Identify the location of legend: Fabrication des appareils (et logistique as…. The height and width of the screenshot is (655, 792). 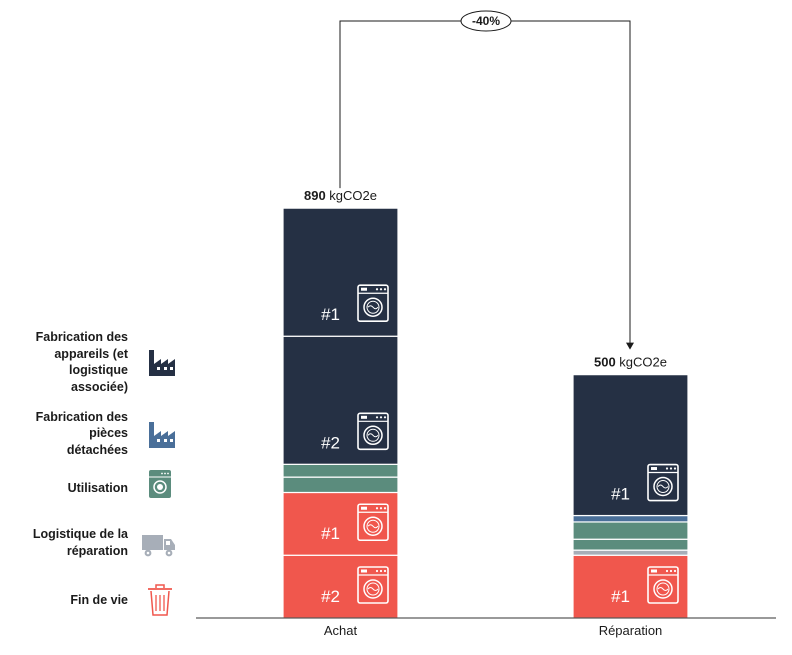
(104, 473).